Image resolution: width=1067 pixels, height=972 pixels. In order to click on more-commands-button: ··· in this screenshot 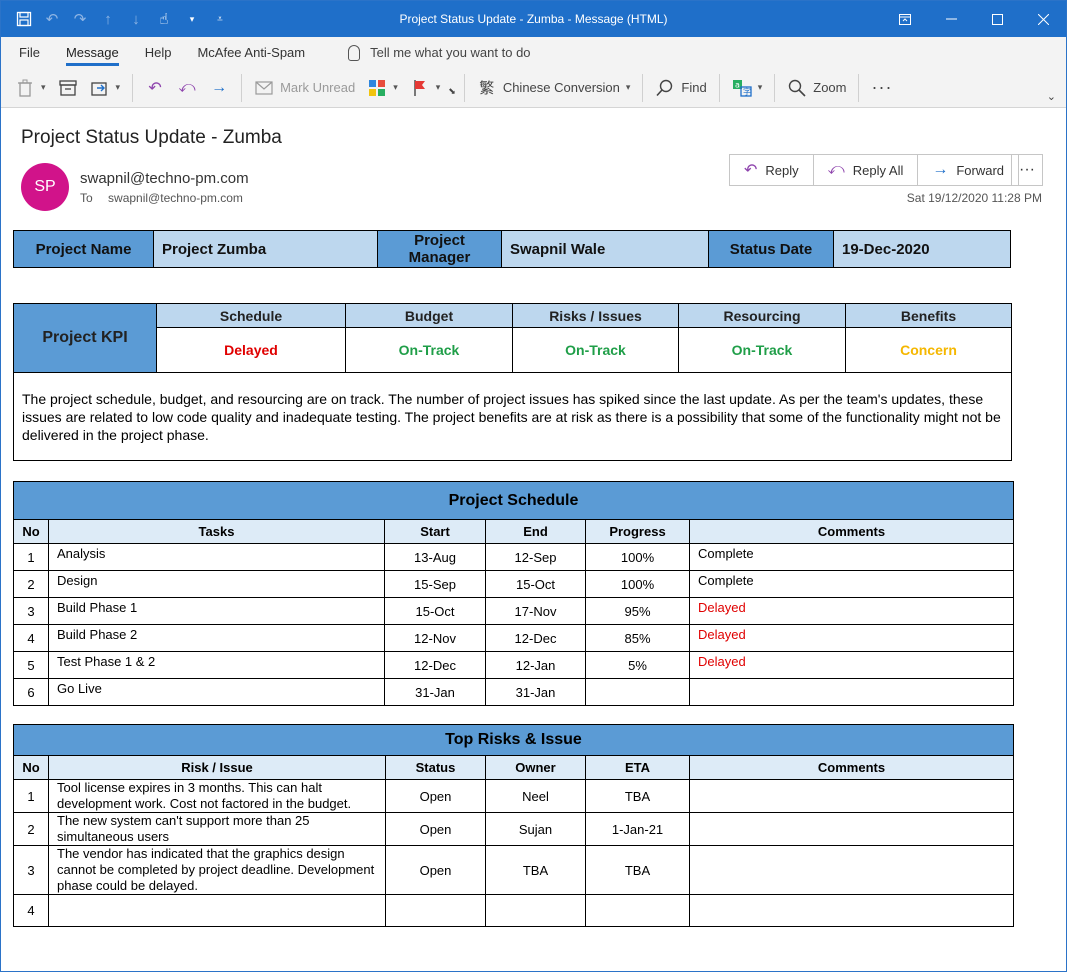, I will do `click(881, 88)`.